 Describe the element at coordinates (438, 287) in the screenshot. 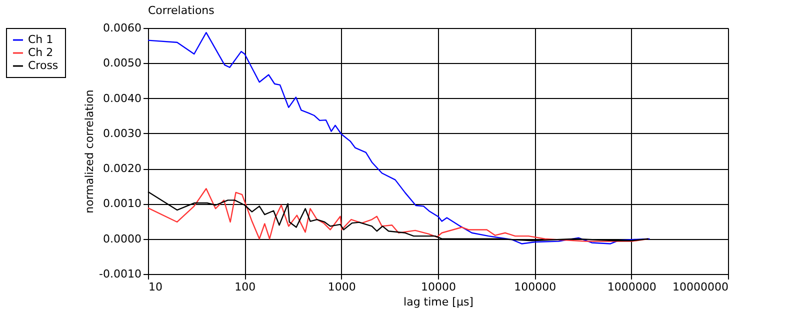

I see `x-tick-label: 10000` at that location.